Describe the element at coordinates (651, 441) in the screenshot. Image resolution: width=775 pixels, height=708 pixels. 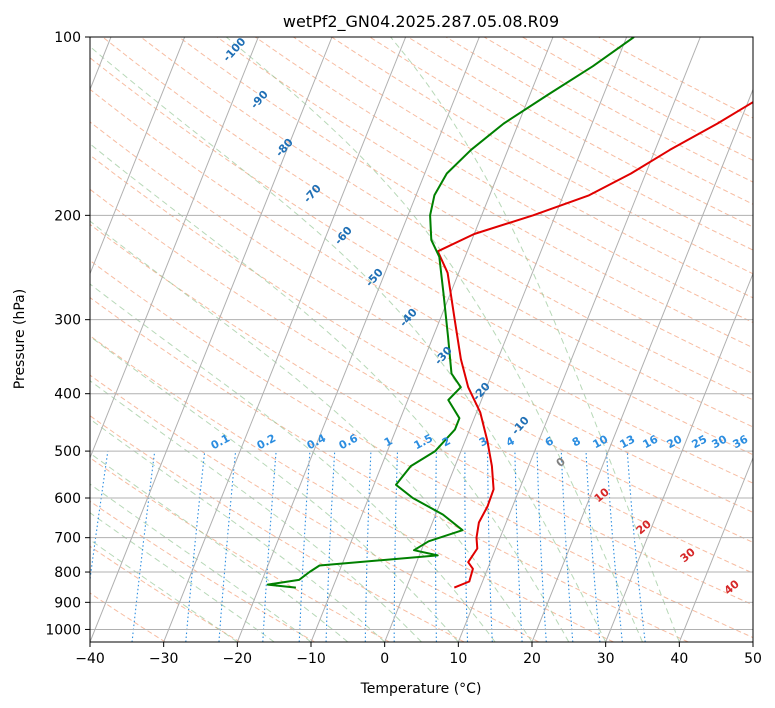
I see `mixing-ratio-label: 16` at that location.